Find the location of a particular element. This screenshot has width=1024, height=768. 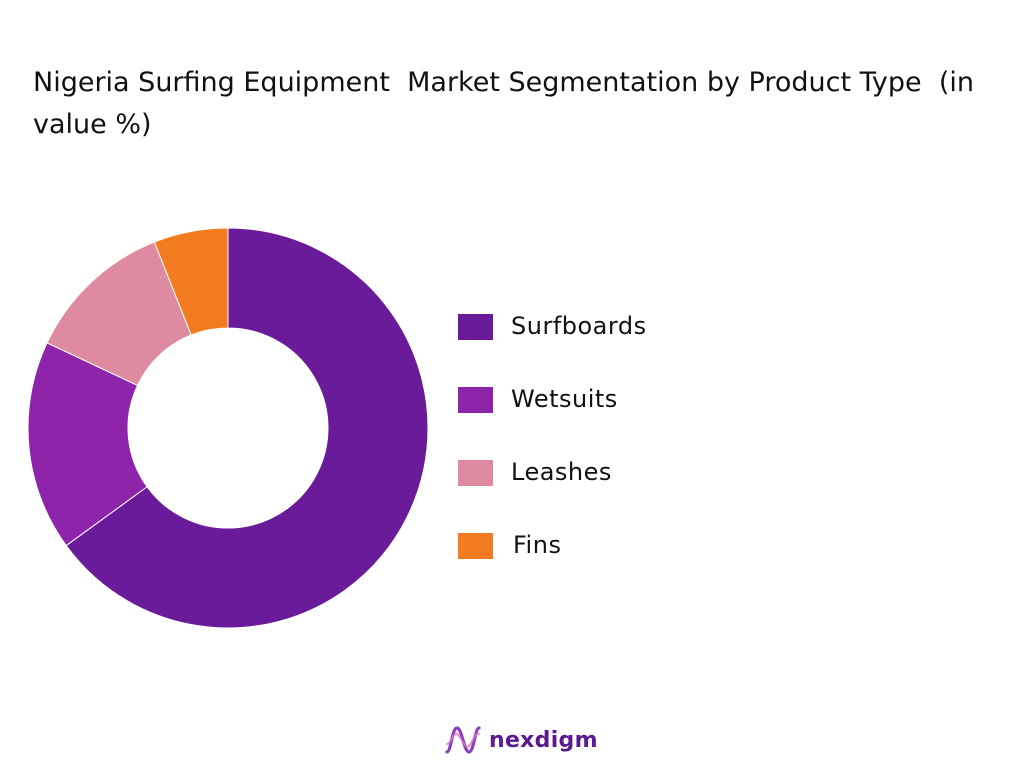

donut-slice-fins is located at coordinates (191, 281).